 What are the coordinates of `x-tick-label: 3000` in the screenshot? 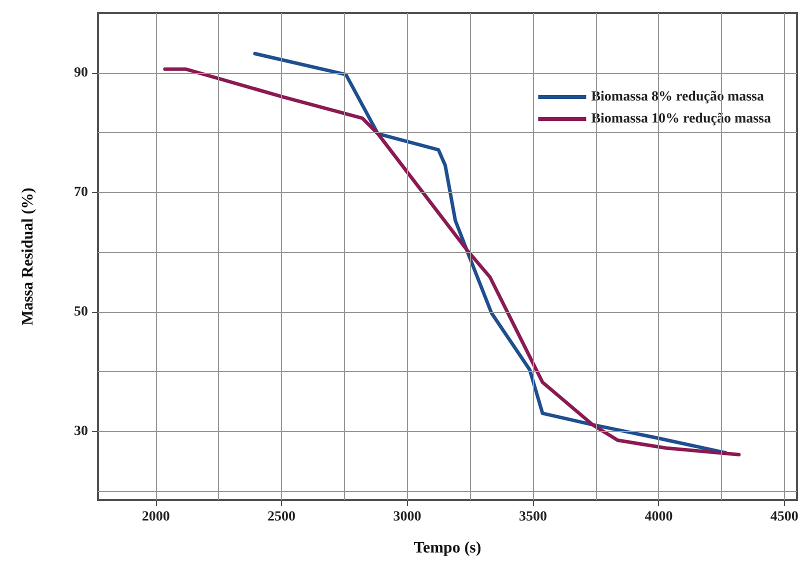 It's located at (407, 517).